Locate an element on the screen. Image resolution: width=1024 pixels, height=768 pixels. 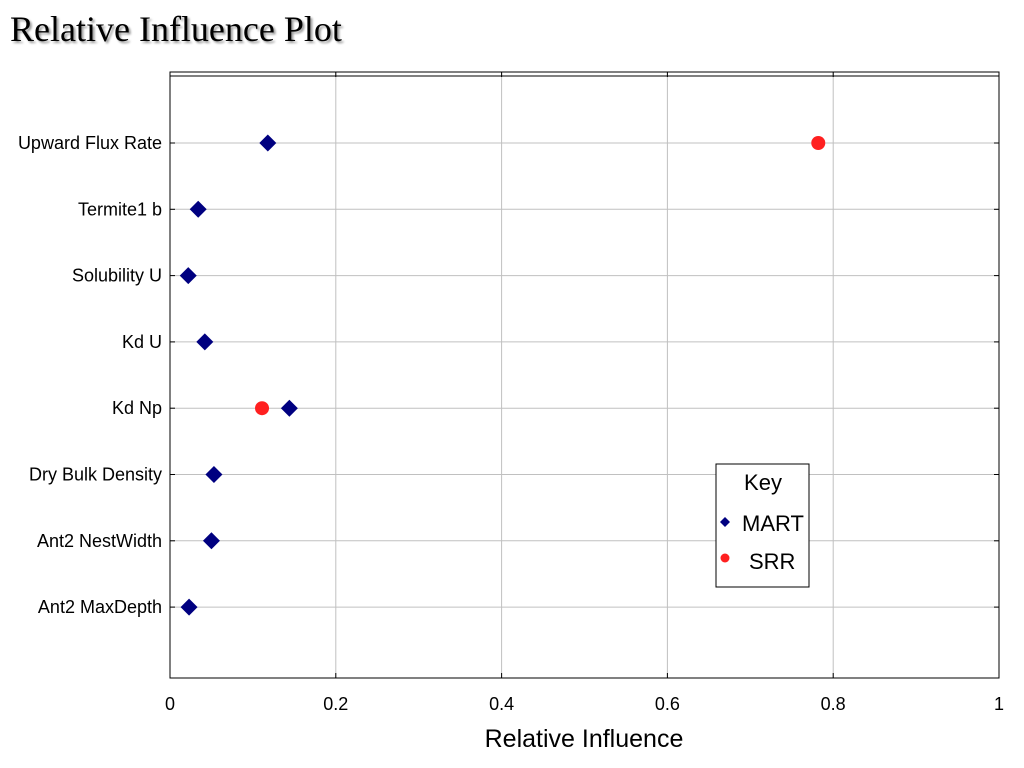
x-tick-label: 0.6 is located at coordinates (667, 704).